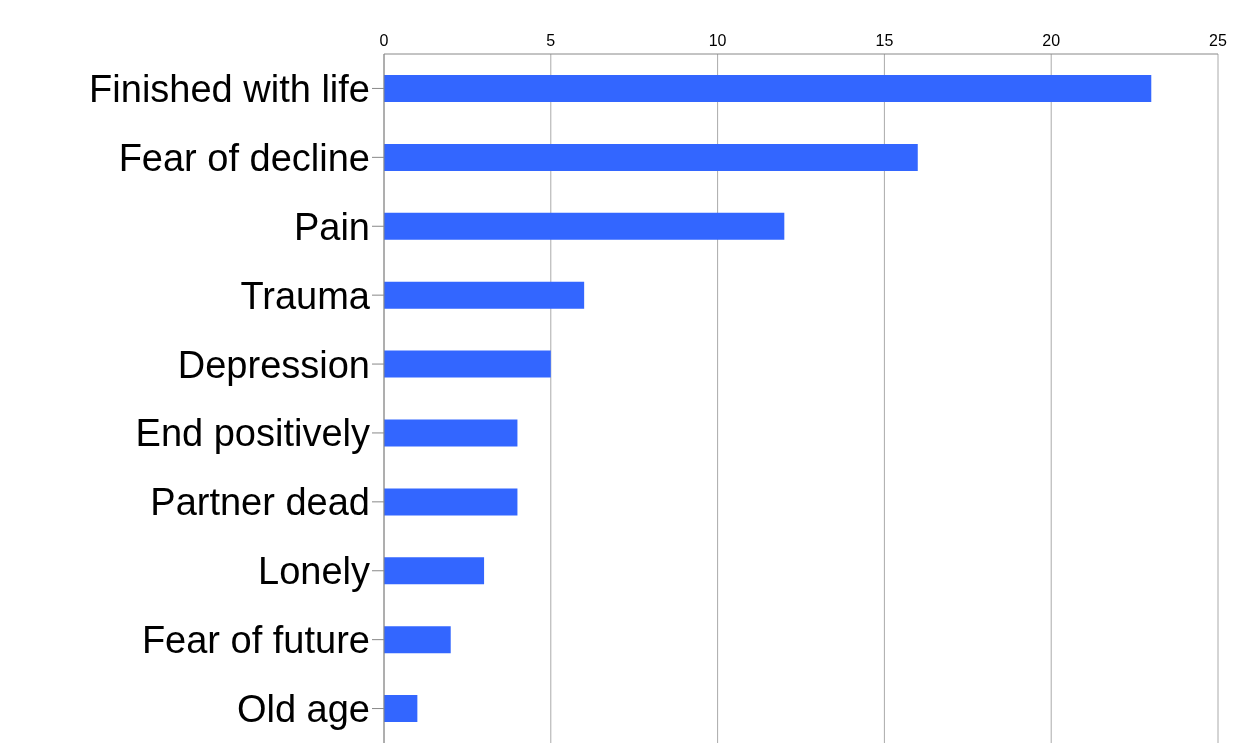 Image resolution: width=1244 pixels, height=743 pixels. What do you see at coordinates (384, 40) in the screenshot?
I see `x-tick-label: 0` at bounding box center [384, 40].